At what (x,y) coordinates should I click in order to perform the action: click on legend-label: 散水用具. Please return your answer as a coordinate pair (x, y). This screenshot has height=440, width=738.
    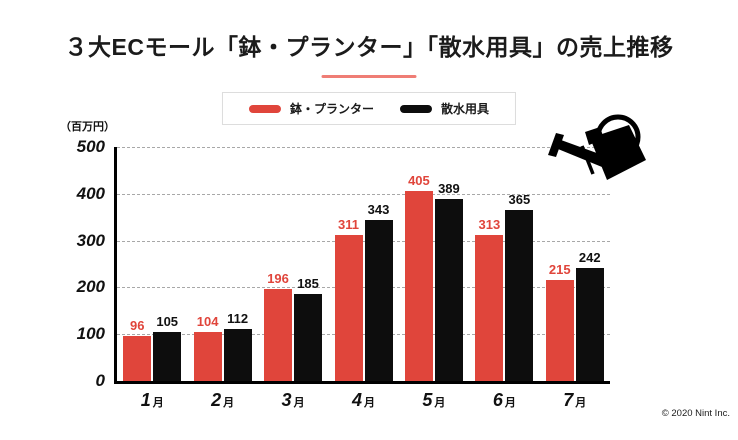
    Looking at the image, I should click on (465, 109).